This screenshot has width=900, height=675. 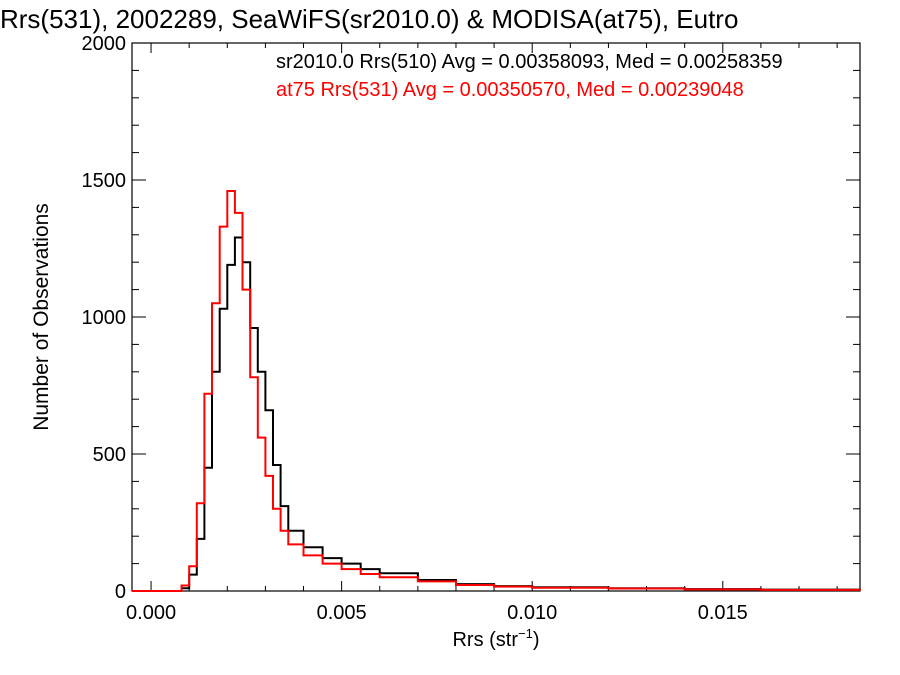 I want to click on y-tick-label: 1000, so click(x=104, y=318).